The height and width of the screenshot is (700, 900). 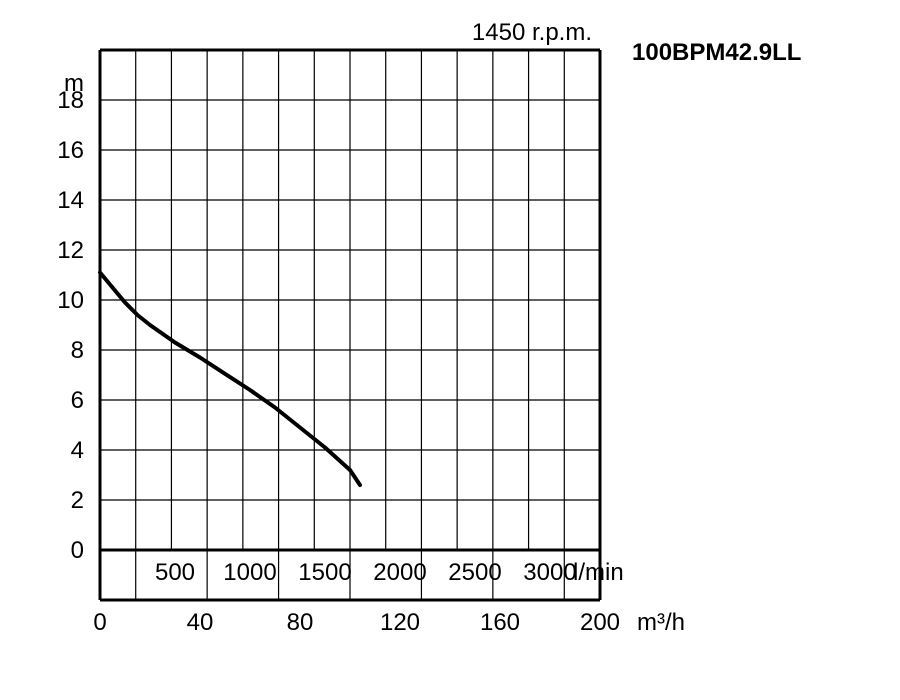 What do you see at coordinates (175, 572) in the screenshot?
I see `secondary-tick-label: 500` at bounding box center [175, 572].